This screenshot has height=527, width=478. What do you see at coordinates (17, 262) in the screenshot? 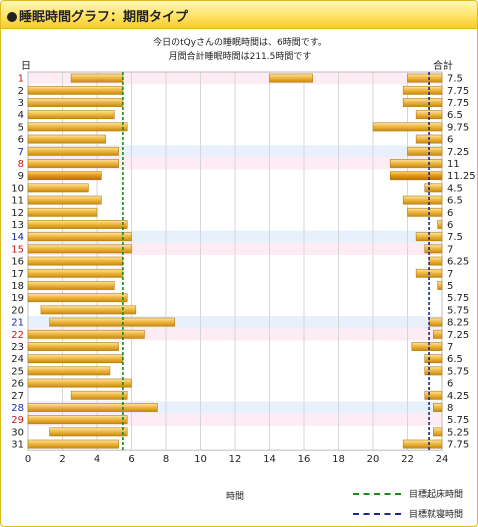
I see `day-label-16: 16` at bounding box center [17, 262].